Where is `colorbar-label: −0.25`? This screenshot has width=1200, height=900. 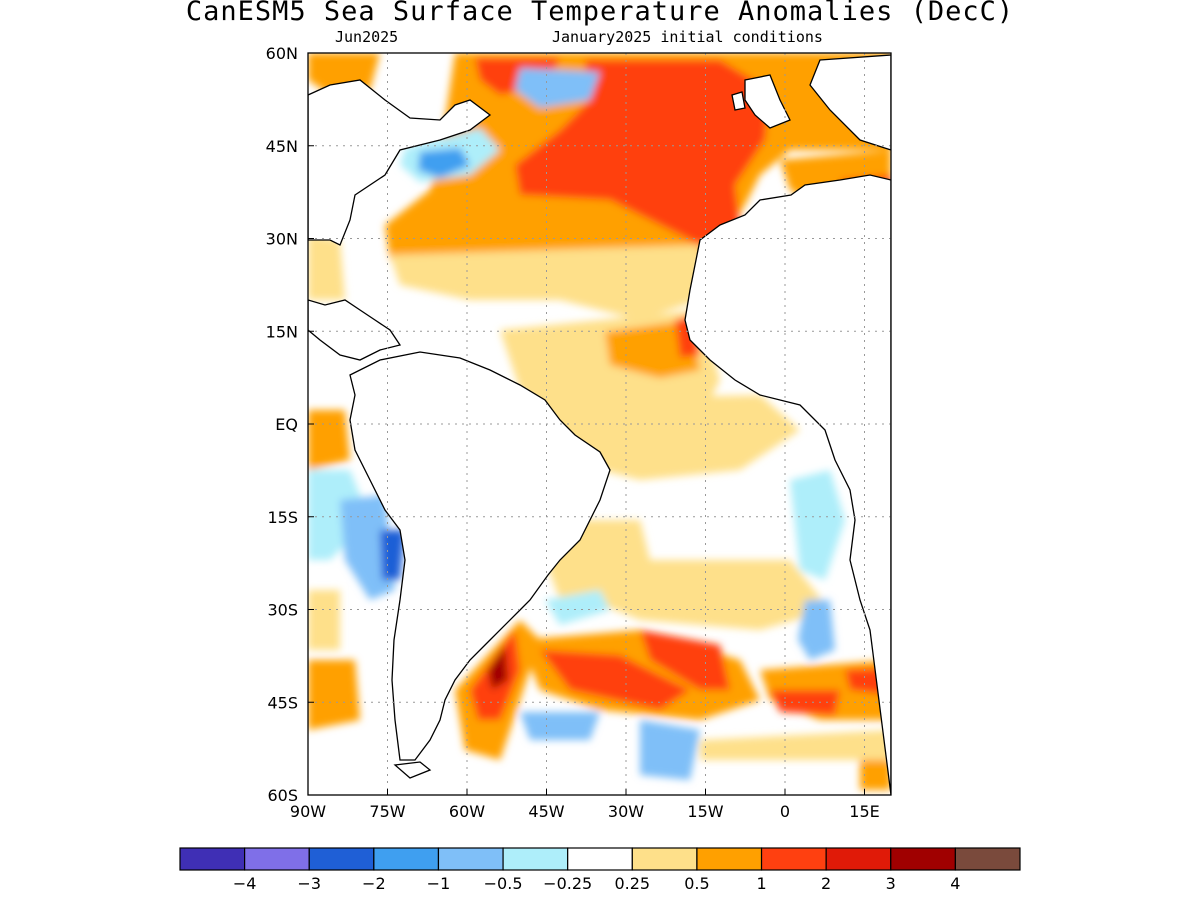
colorbar-label: −0.25 is located at coordinates (567, 883).